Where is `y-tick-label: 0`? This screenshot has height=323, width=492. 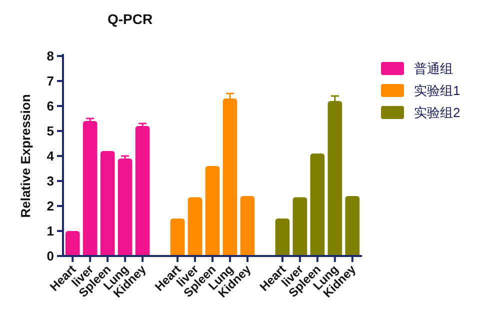
y-tick-label: 0 is located at coordinates (50, 256).